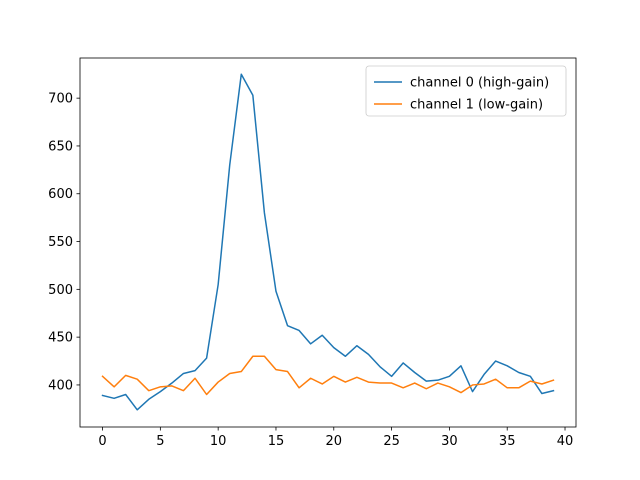 Image resolution: width=640 pixels, height=480 pixels. Describe the element at coordinates (102, 441) in the screenshot. I see `x-tick-label: 0` at that location.